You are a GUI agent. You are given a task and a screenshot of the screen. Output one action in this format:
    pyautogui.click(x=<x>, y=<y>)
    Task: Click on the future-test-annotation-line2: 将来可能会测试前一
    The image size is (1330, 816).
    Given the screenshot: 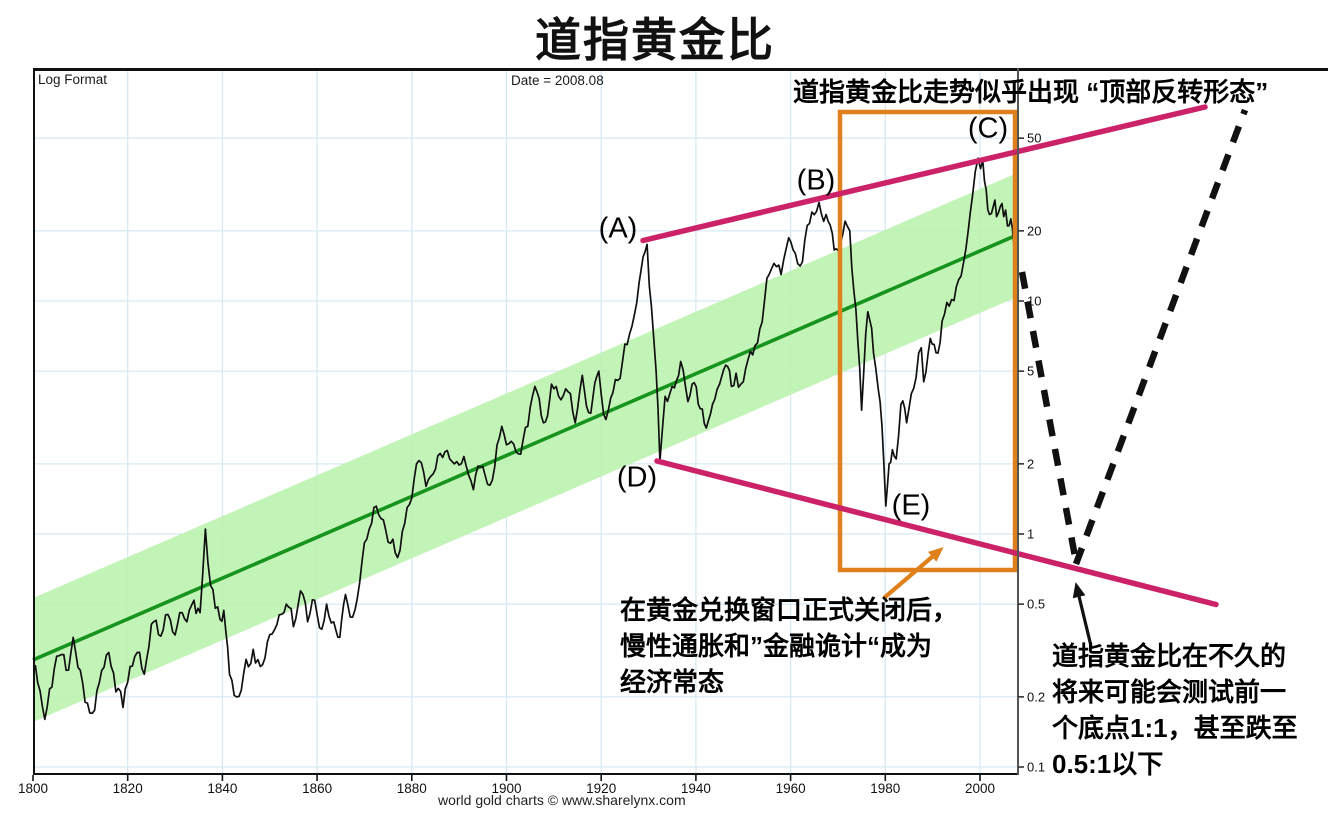 What is the action you would take?
    pyautogui.click(x=1169, y=692)
    